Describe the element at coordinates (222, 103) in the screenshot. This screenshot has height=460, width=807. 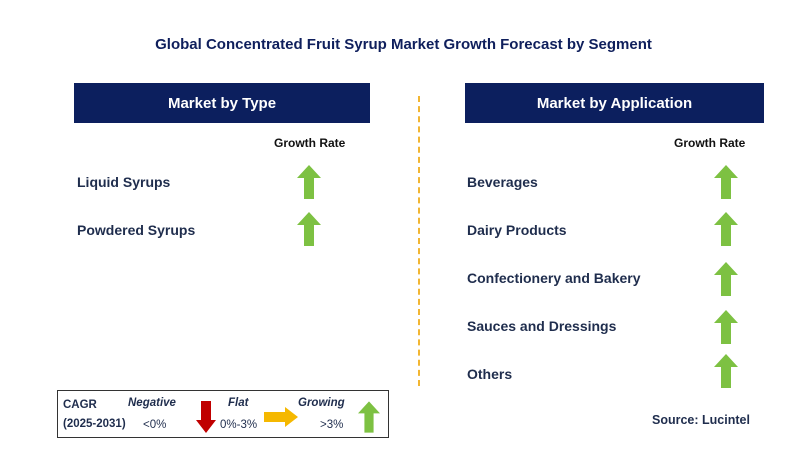
I see `market-by-type-header: Market by Type` at that location.